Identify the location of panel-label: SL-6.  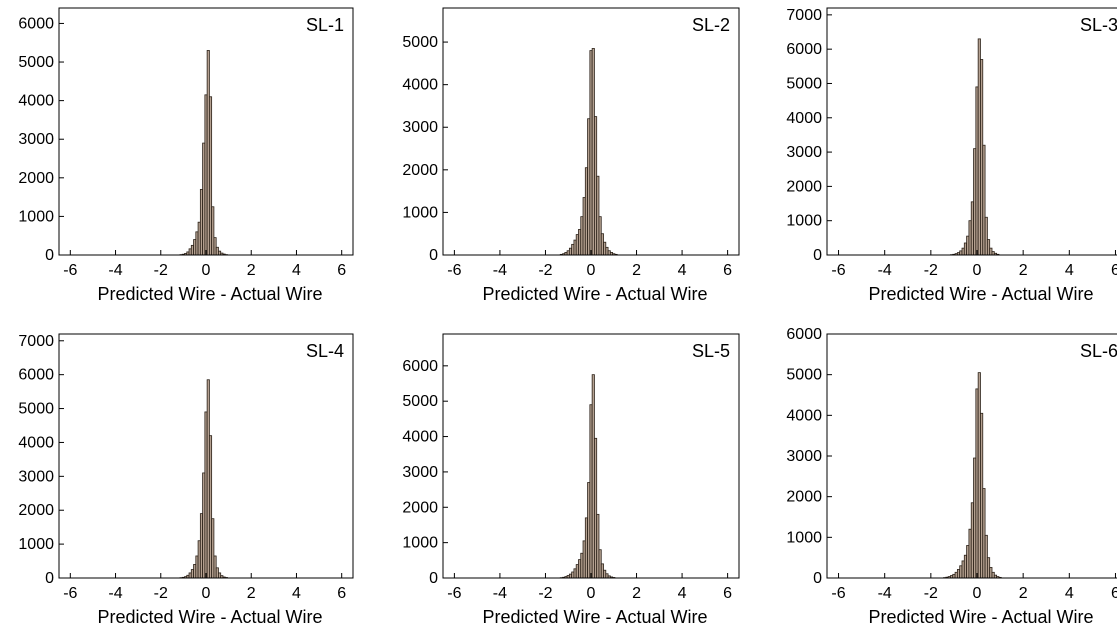
(1098, 351).